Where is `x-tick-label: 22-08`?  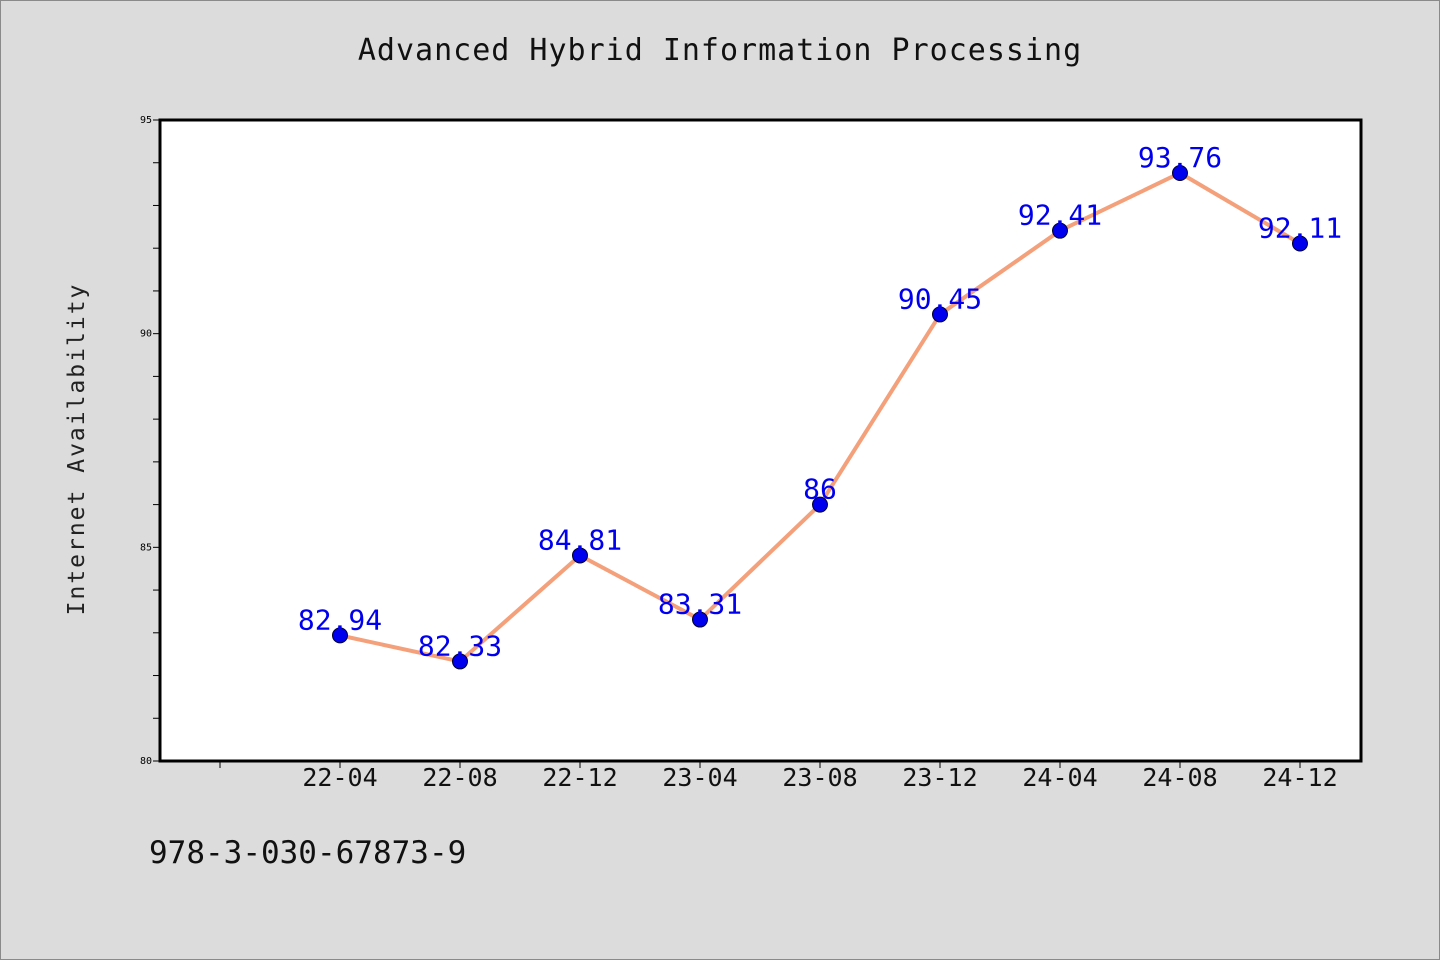
x-tick-label: 22-08 is located at coordinates (459, 777).